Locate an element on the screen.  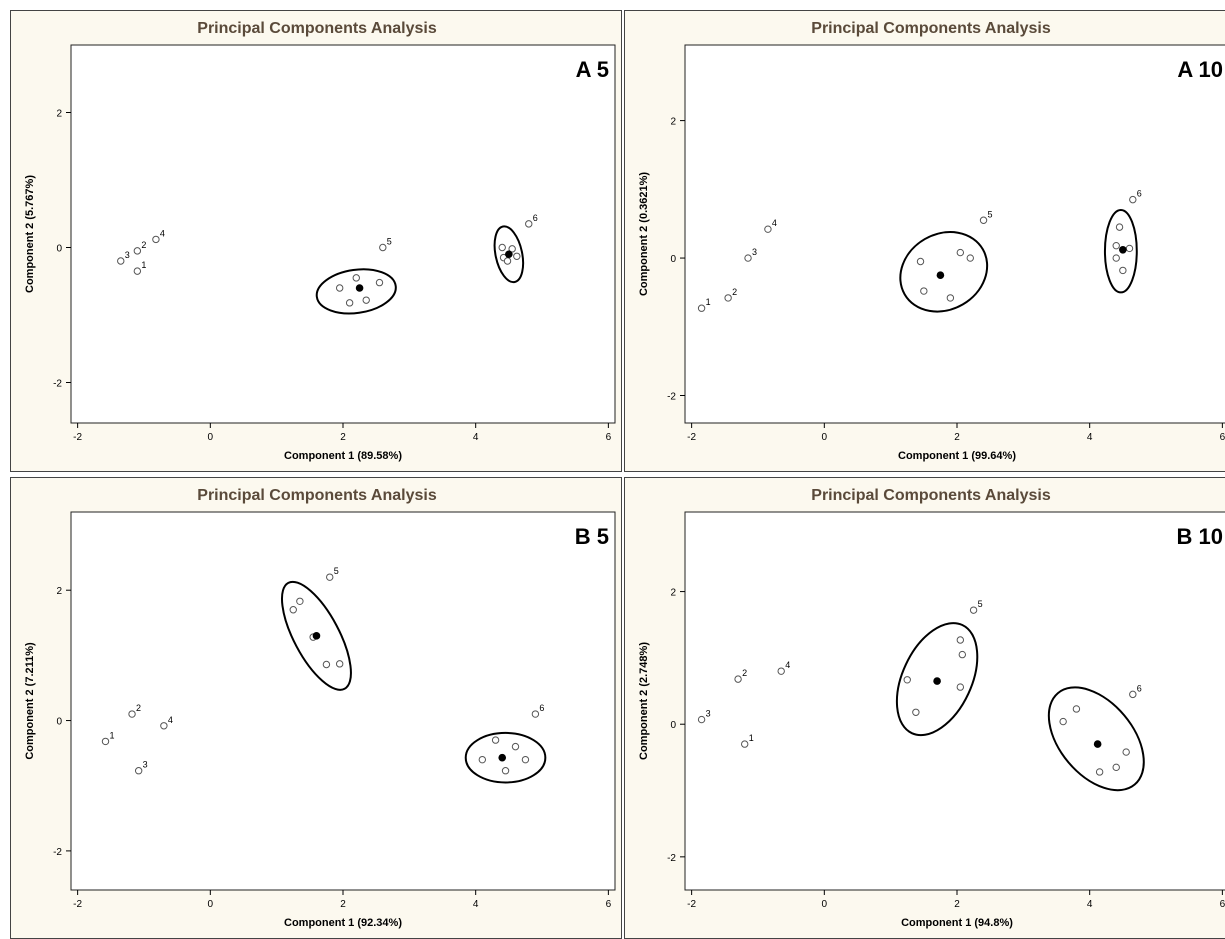
panel-label: A 10 is located at coordinates (1200, 69).